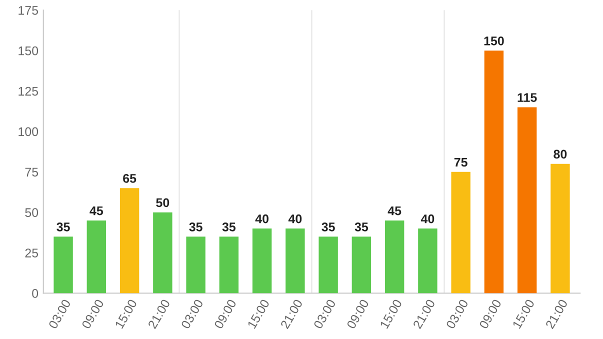  What do you see at coordinates (31, 172) in the screenshot?
I see `y-tick-label: 75` at bounding box center [31, 172].